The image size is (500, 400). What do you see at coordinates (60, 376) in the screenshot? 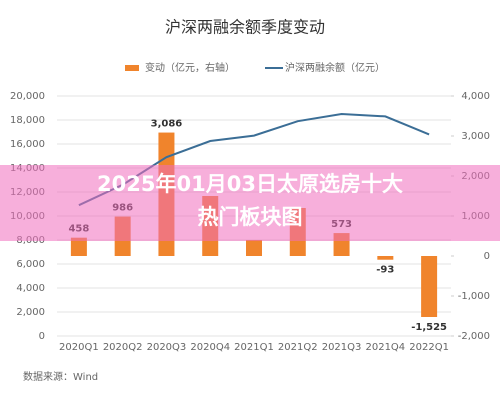
I see `source: 数据来源：Wind` at bounding box center [60, 376].